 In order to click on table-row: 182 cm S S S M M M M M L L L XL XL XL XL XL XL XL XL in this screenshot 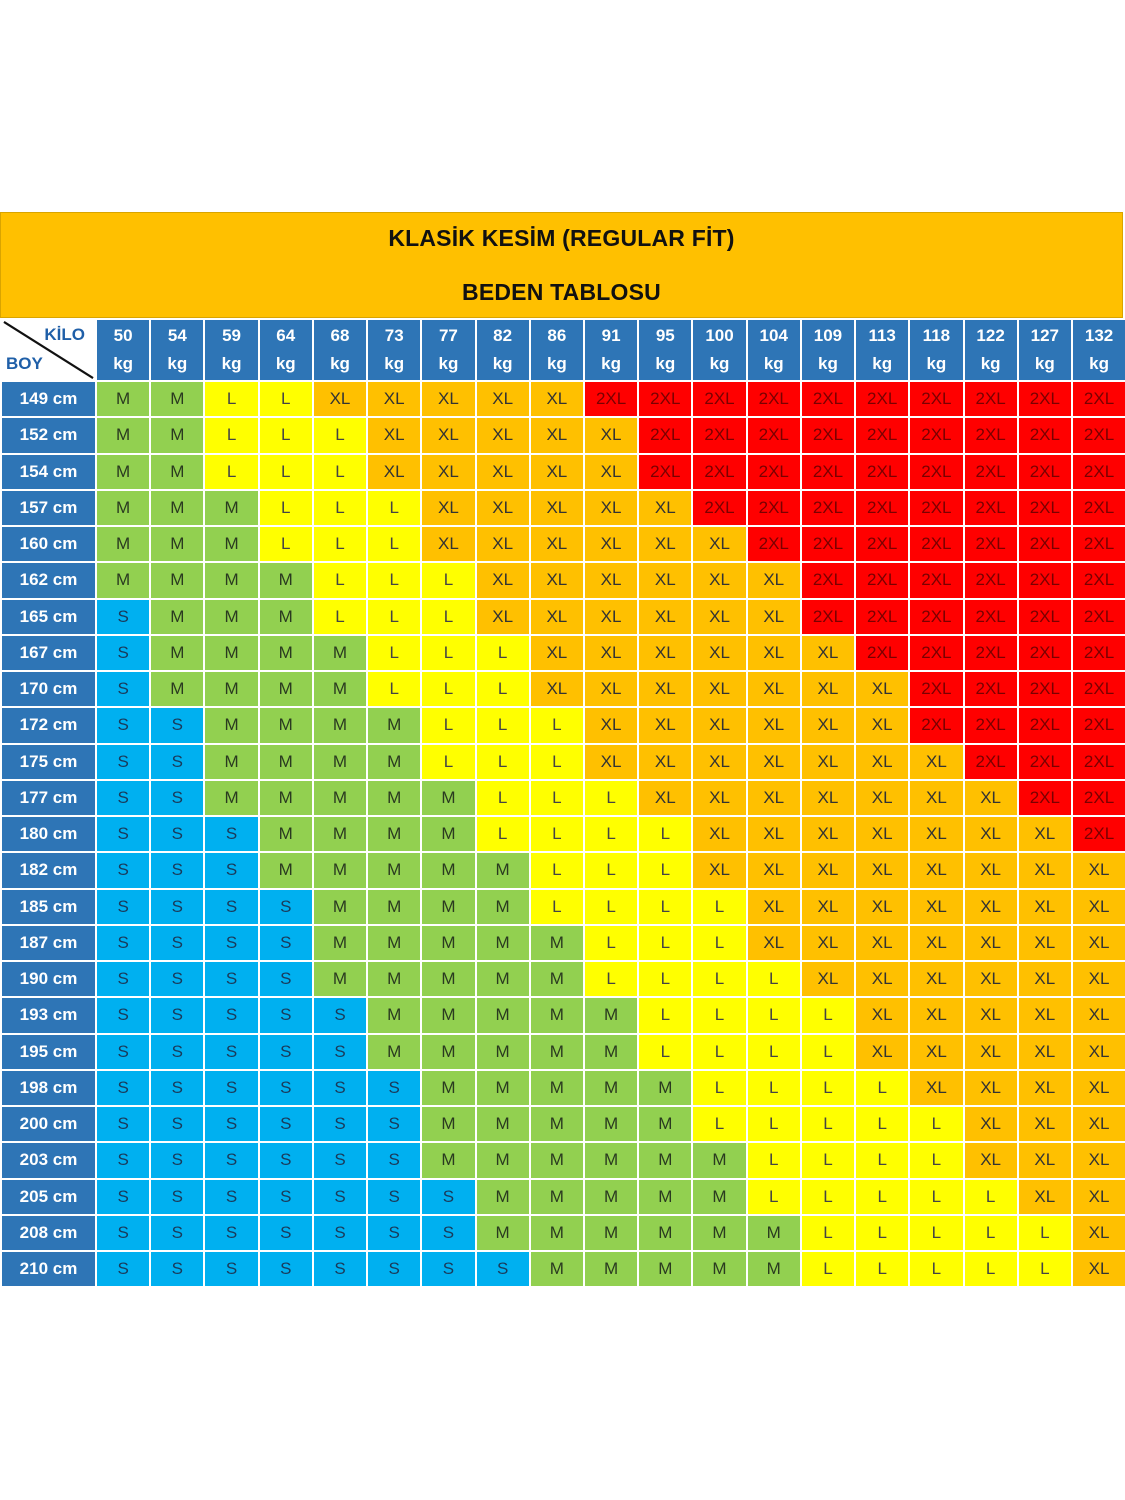, I will do `click(562, 870)`.